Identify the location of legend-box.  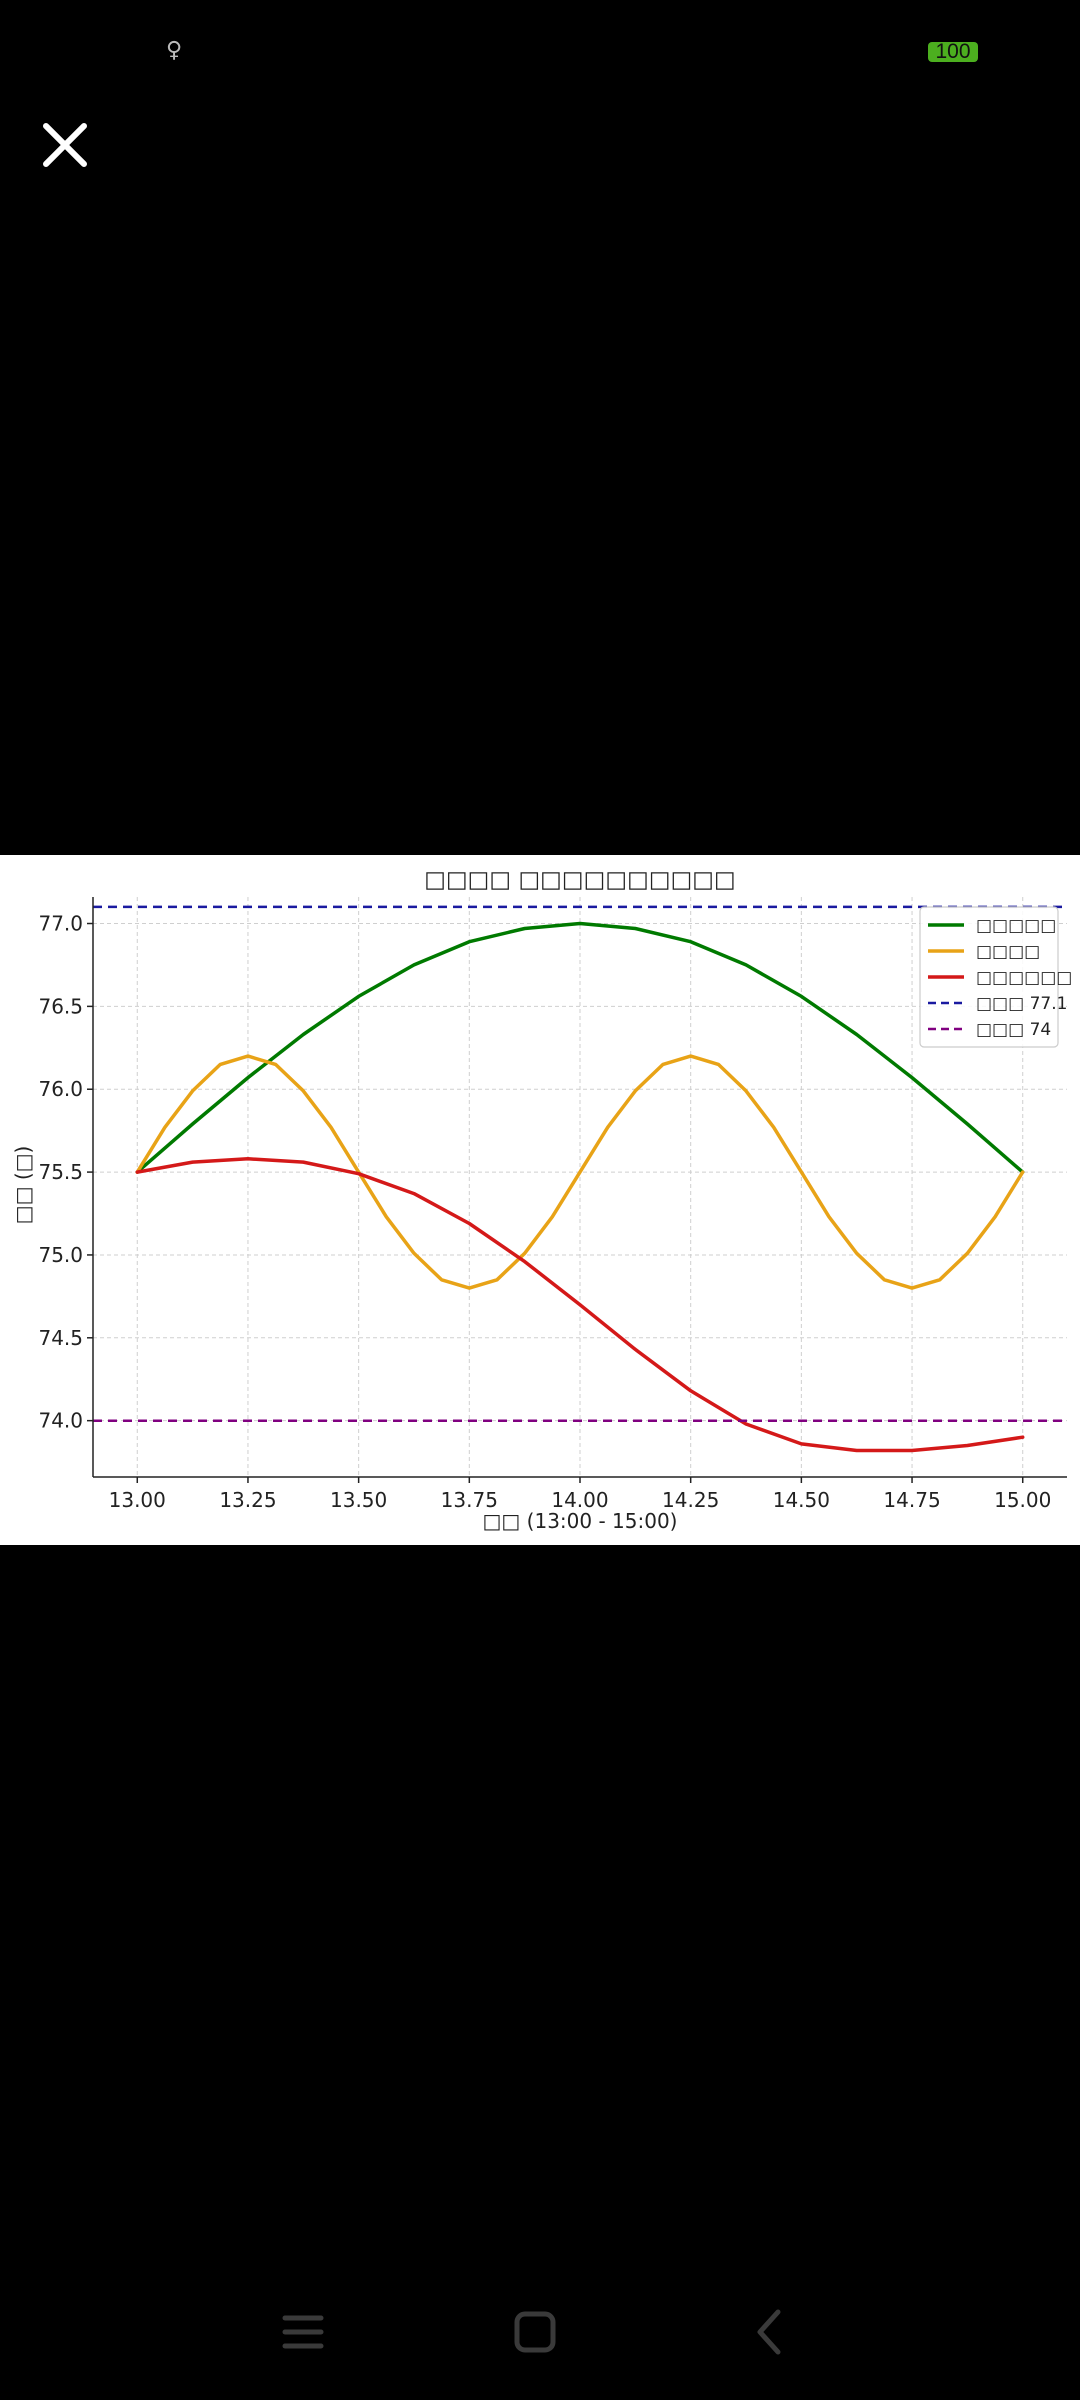
(989, 977).